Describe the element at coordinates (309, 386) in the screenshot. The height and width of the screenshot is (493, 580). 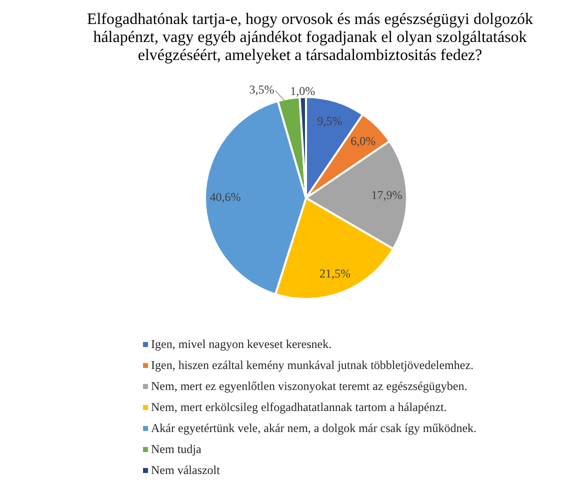
I see `legend-label: Nem, mert ez egyenlőtlen viszonyokat teremt az egészségügyben.` at that location.